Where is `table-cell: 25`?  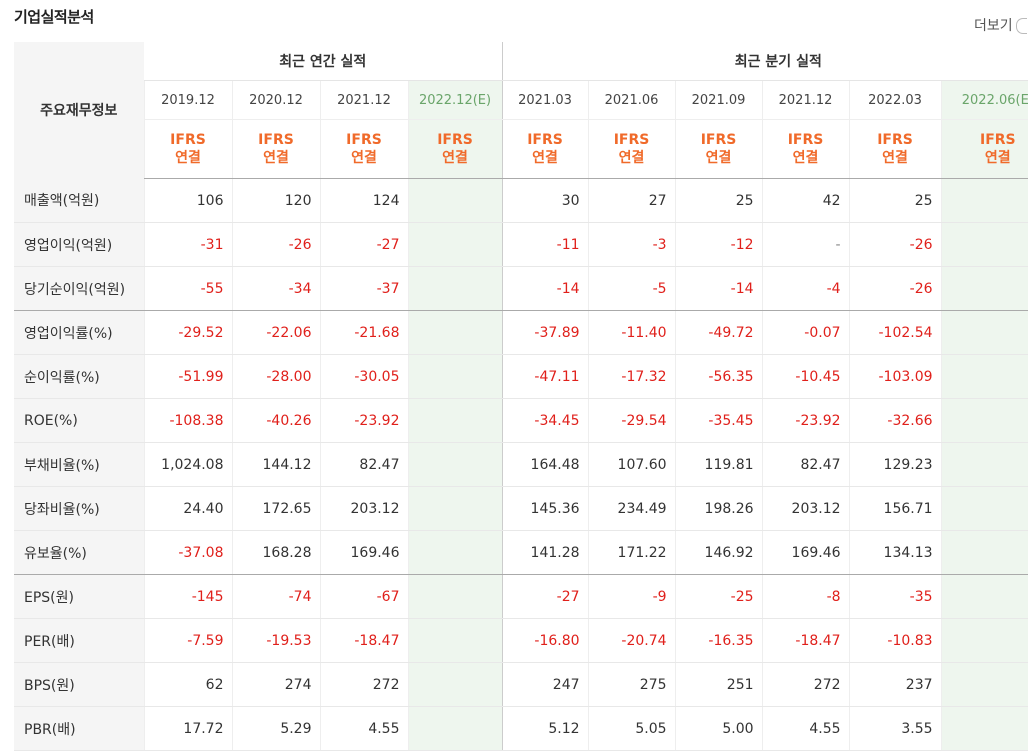 table-cell: 25 is located at coordinates (895, 200).